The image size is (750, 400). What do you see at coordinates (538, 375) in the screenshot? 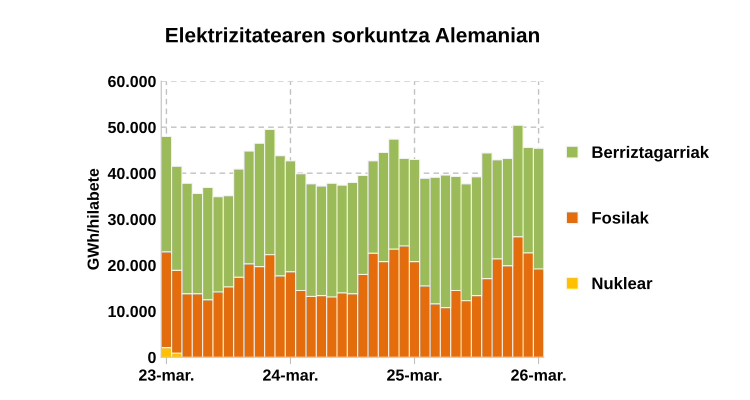
I see `x-tick-label: 26-mar.` at bounding box center [538, 375].